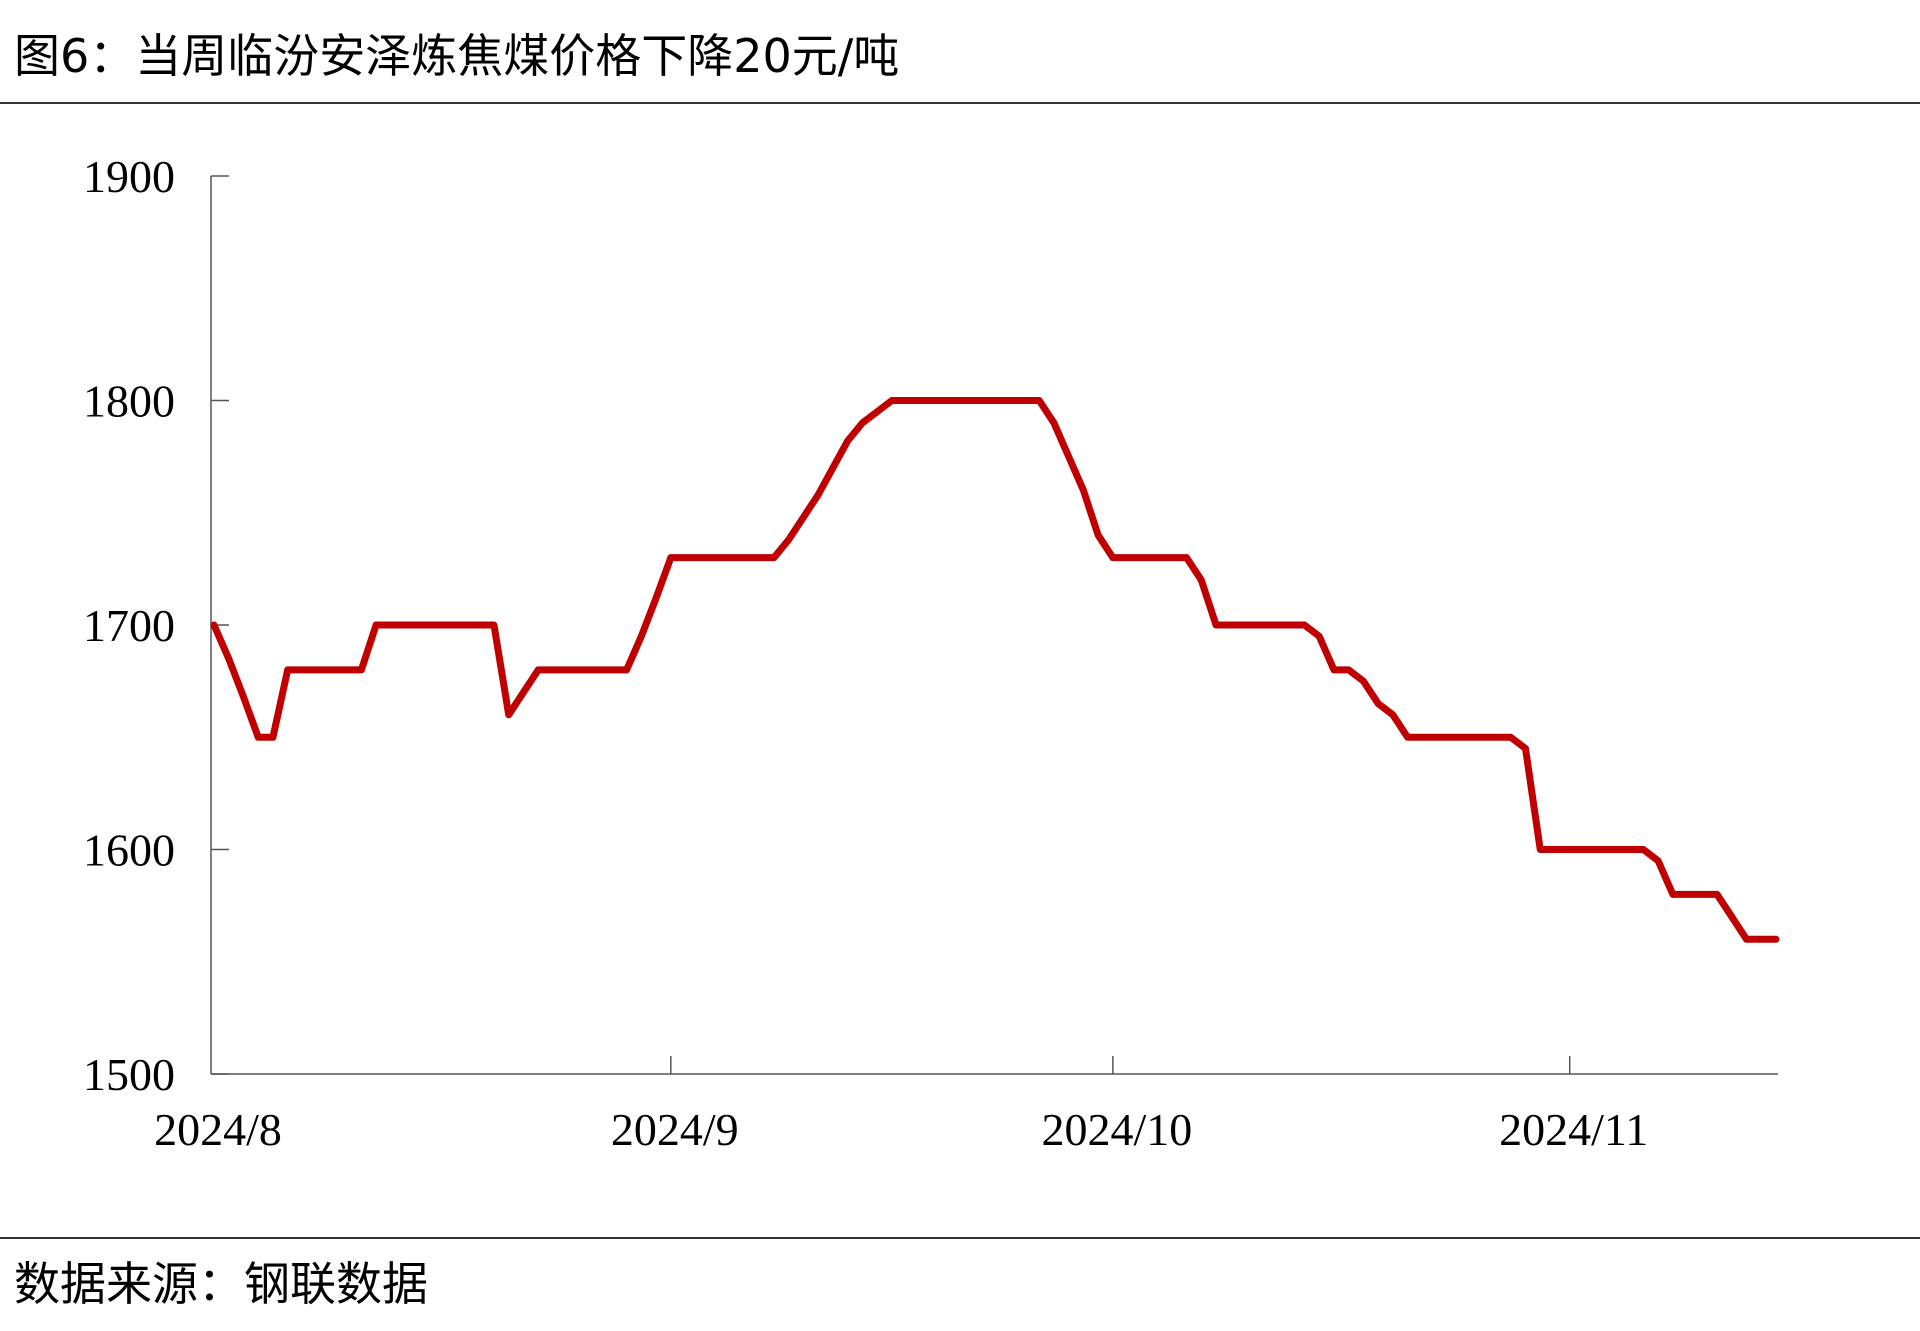  I want to click on x-tick-label: 2024/11, so click(1573, 1129).